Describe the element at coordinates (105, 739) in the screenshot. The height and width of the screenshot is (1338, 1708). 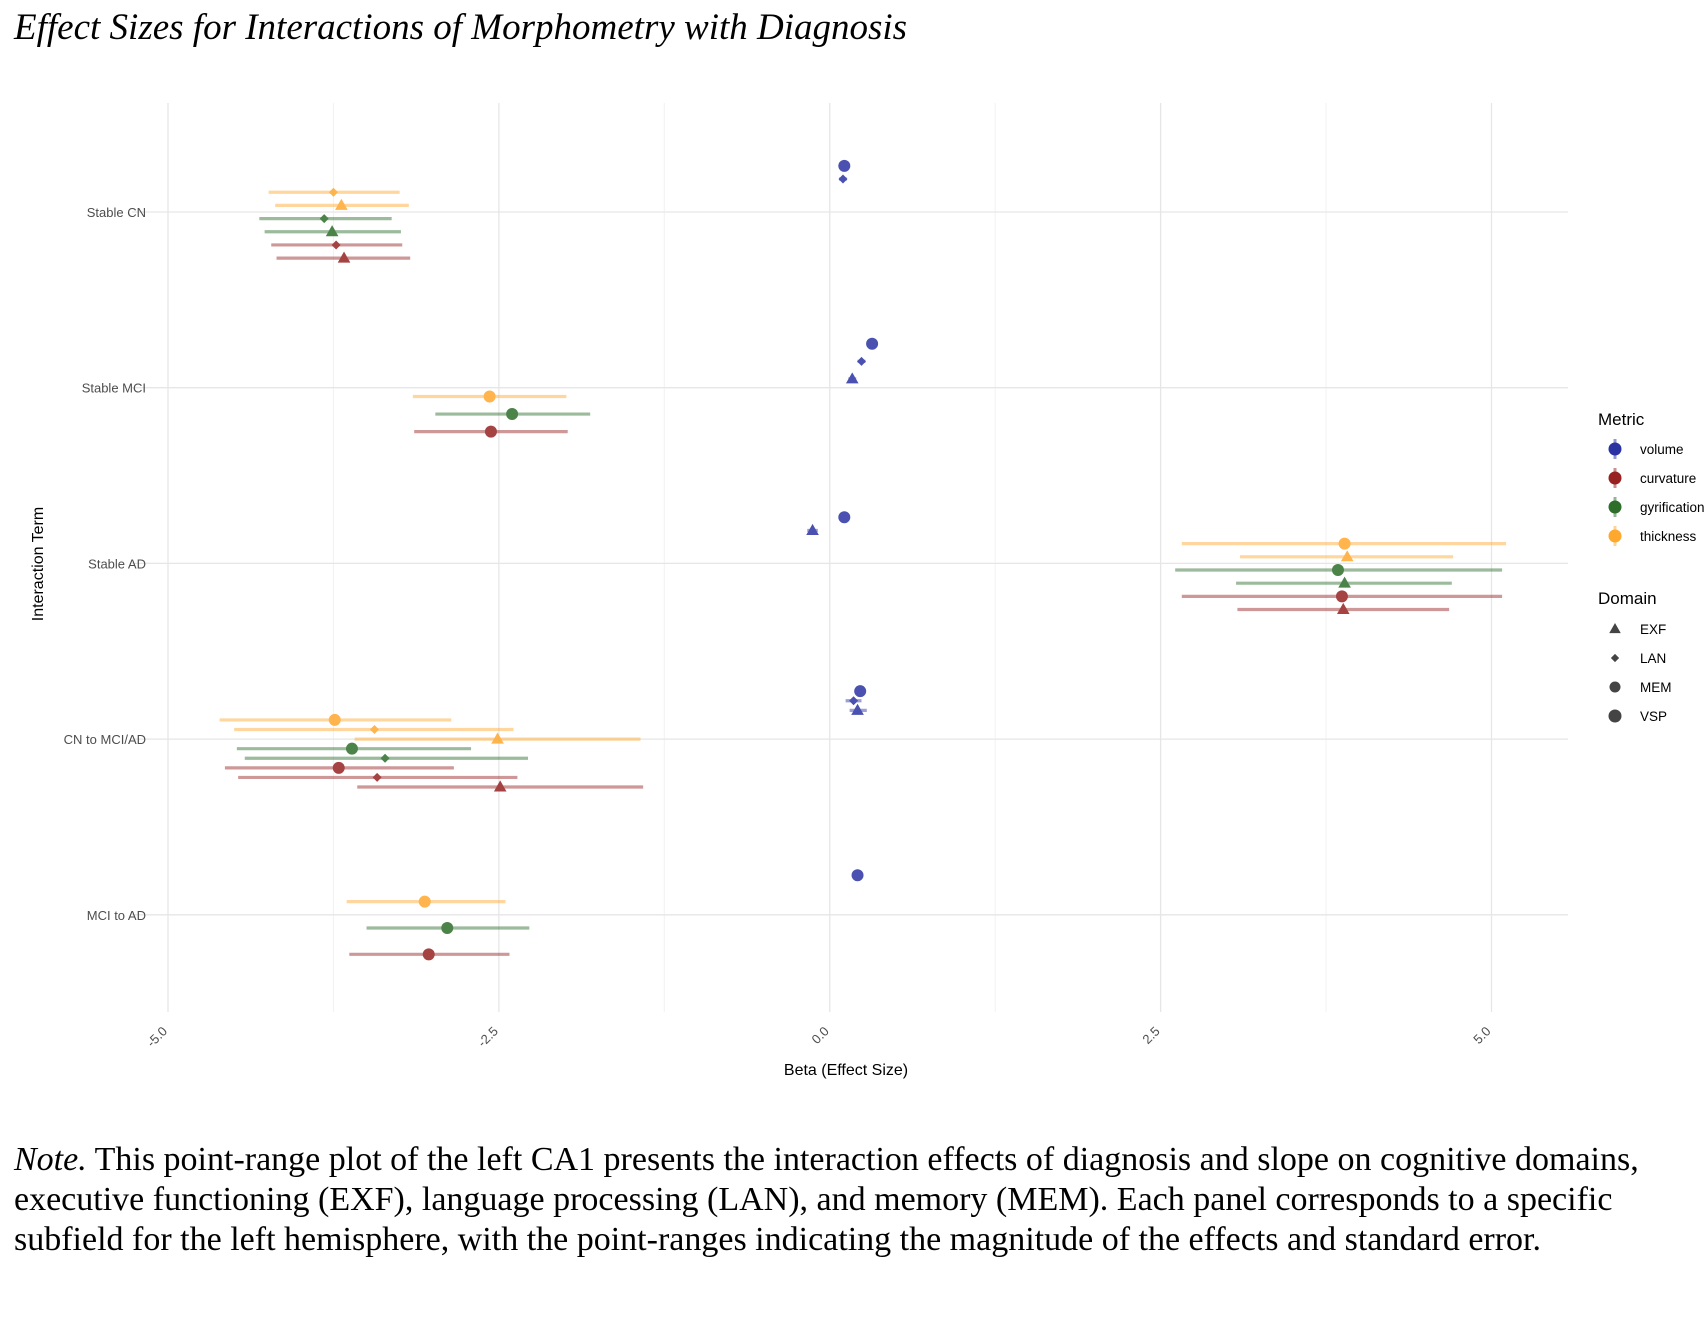
I see `y-tick-label: CN to MCI/AD` at that location.